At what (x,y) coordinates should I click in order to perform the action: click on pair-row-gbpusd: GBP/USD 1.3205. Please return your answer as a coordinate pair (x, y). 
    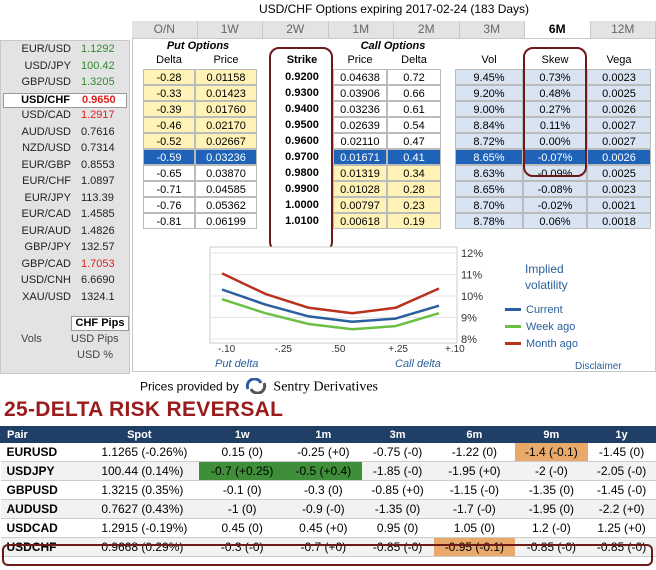
    Looking at the image, I should click on (65, 83).